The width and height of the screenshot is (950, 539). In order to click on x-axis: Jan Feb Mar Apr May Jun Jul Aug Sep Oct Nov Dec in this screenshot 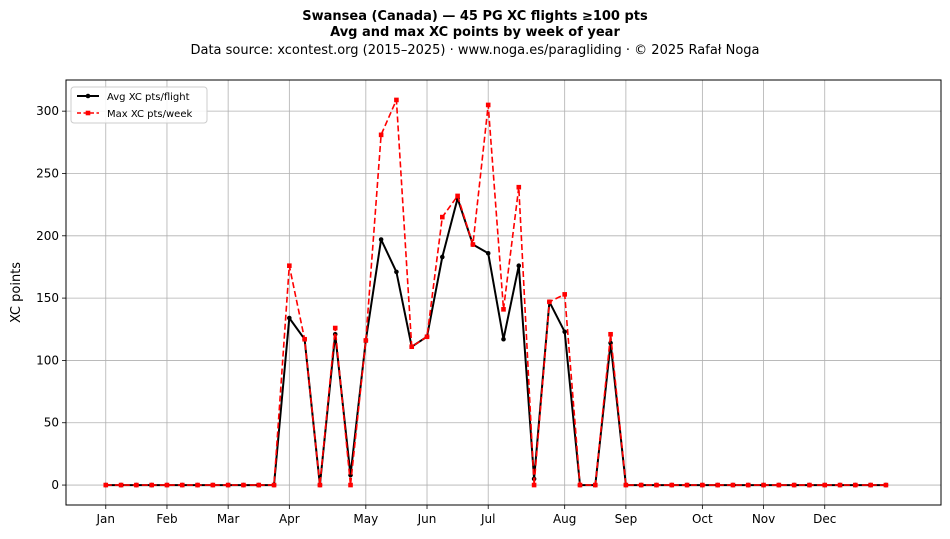, I will do `click(466, 515)`.